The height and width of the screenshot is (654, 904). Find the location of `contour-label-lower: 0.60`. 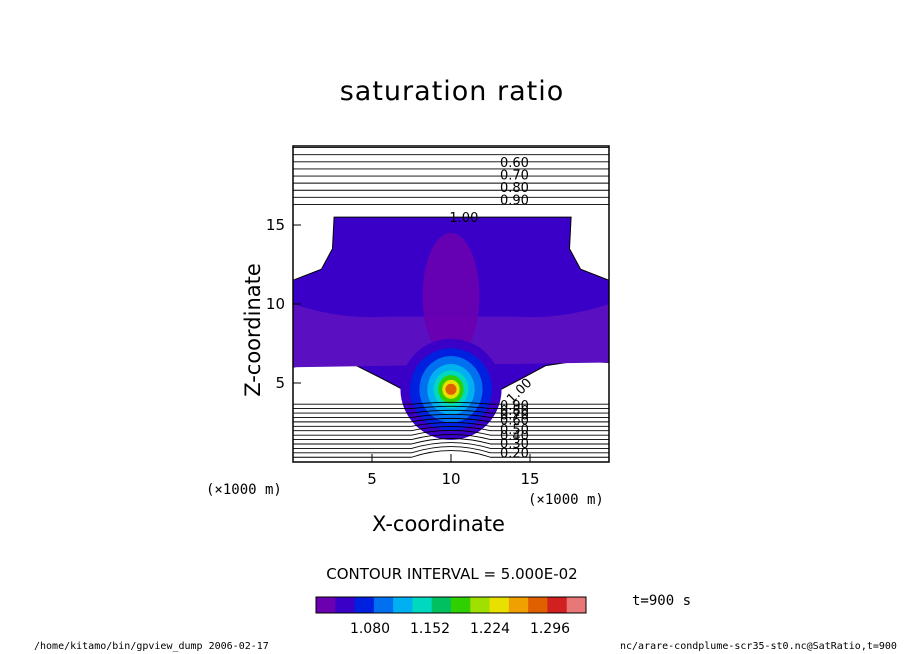

contour-label-lower: 0.60 is located at coordinates (514, 420).